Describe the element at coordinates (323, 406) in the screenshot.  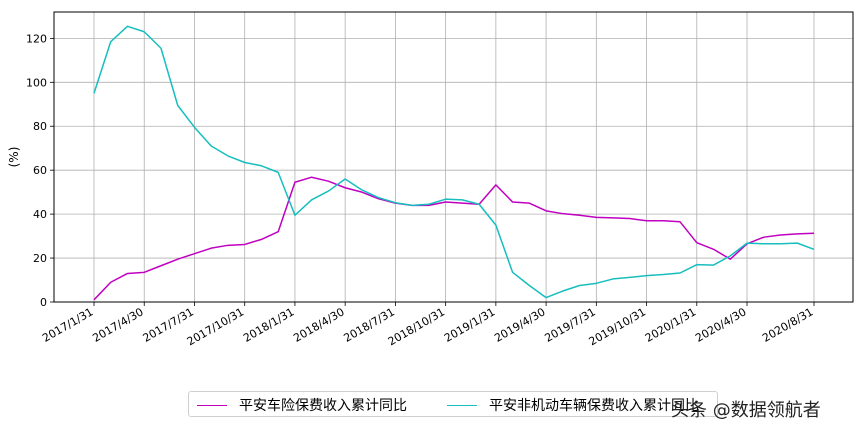
I see `legend-label-series-1: 平安车险保费收入累计同比` at that location.